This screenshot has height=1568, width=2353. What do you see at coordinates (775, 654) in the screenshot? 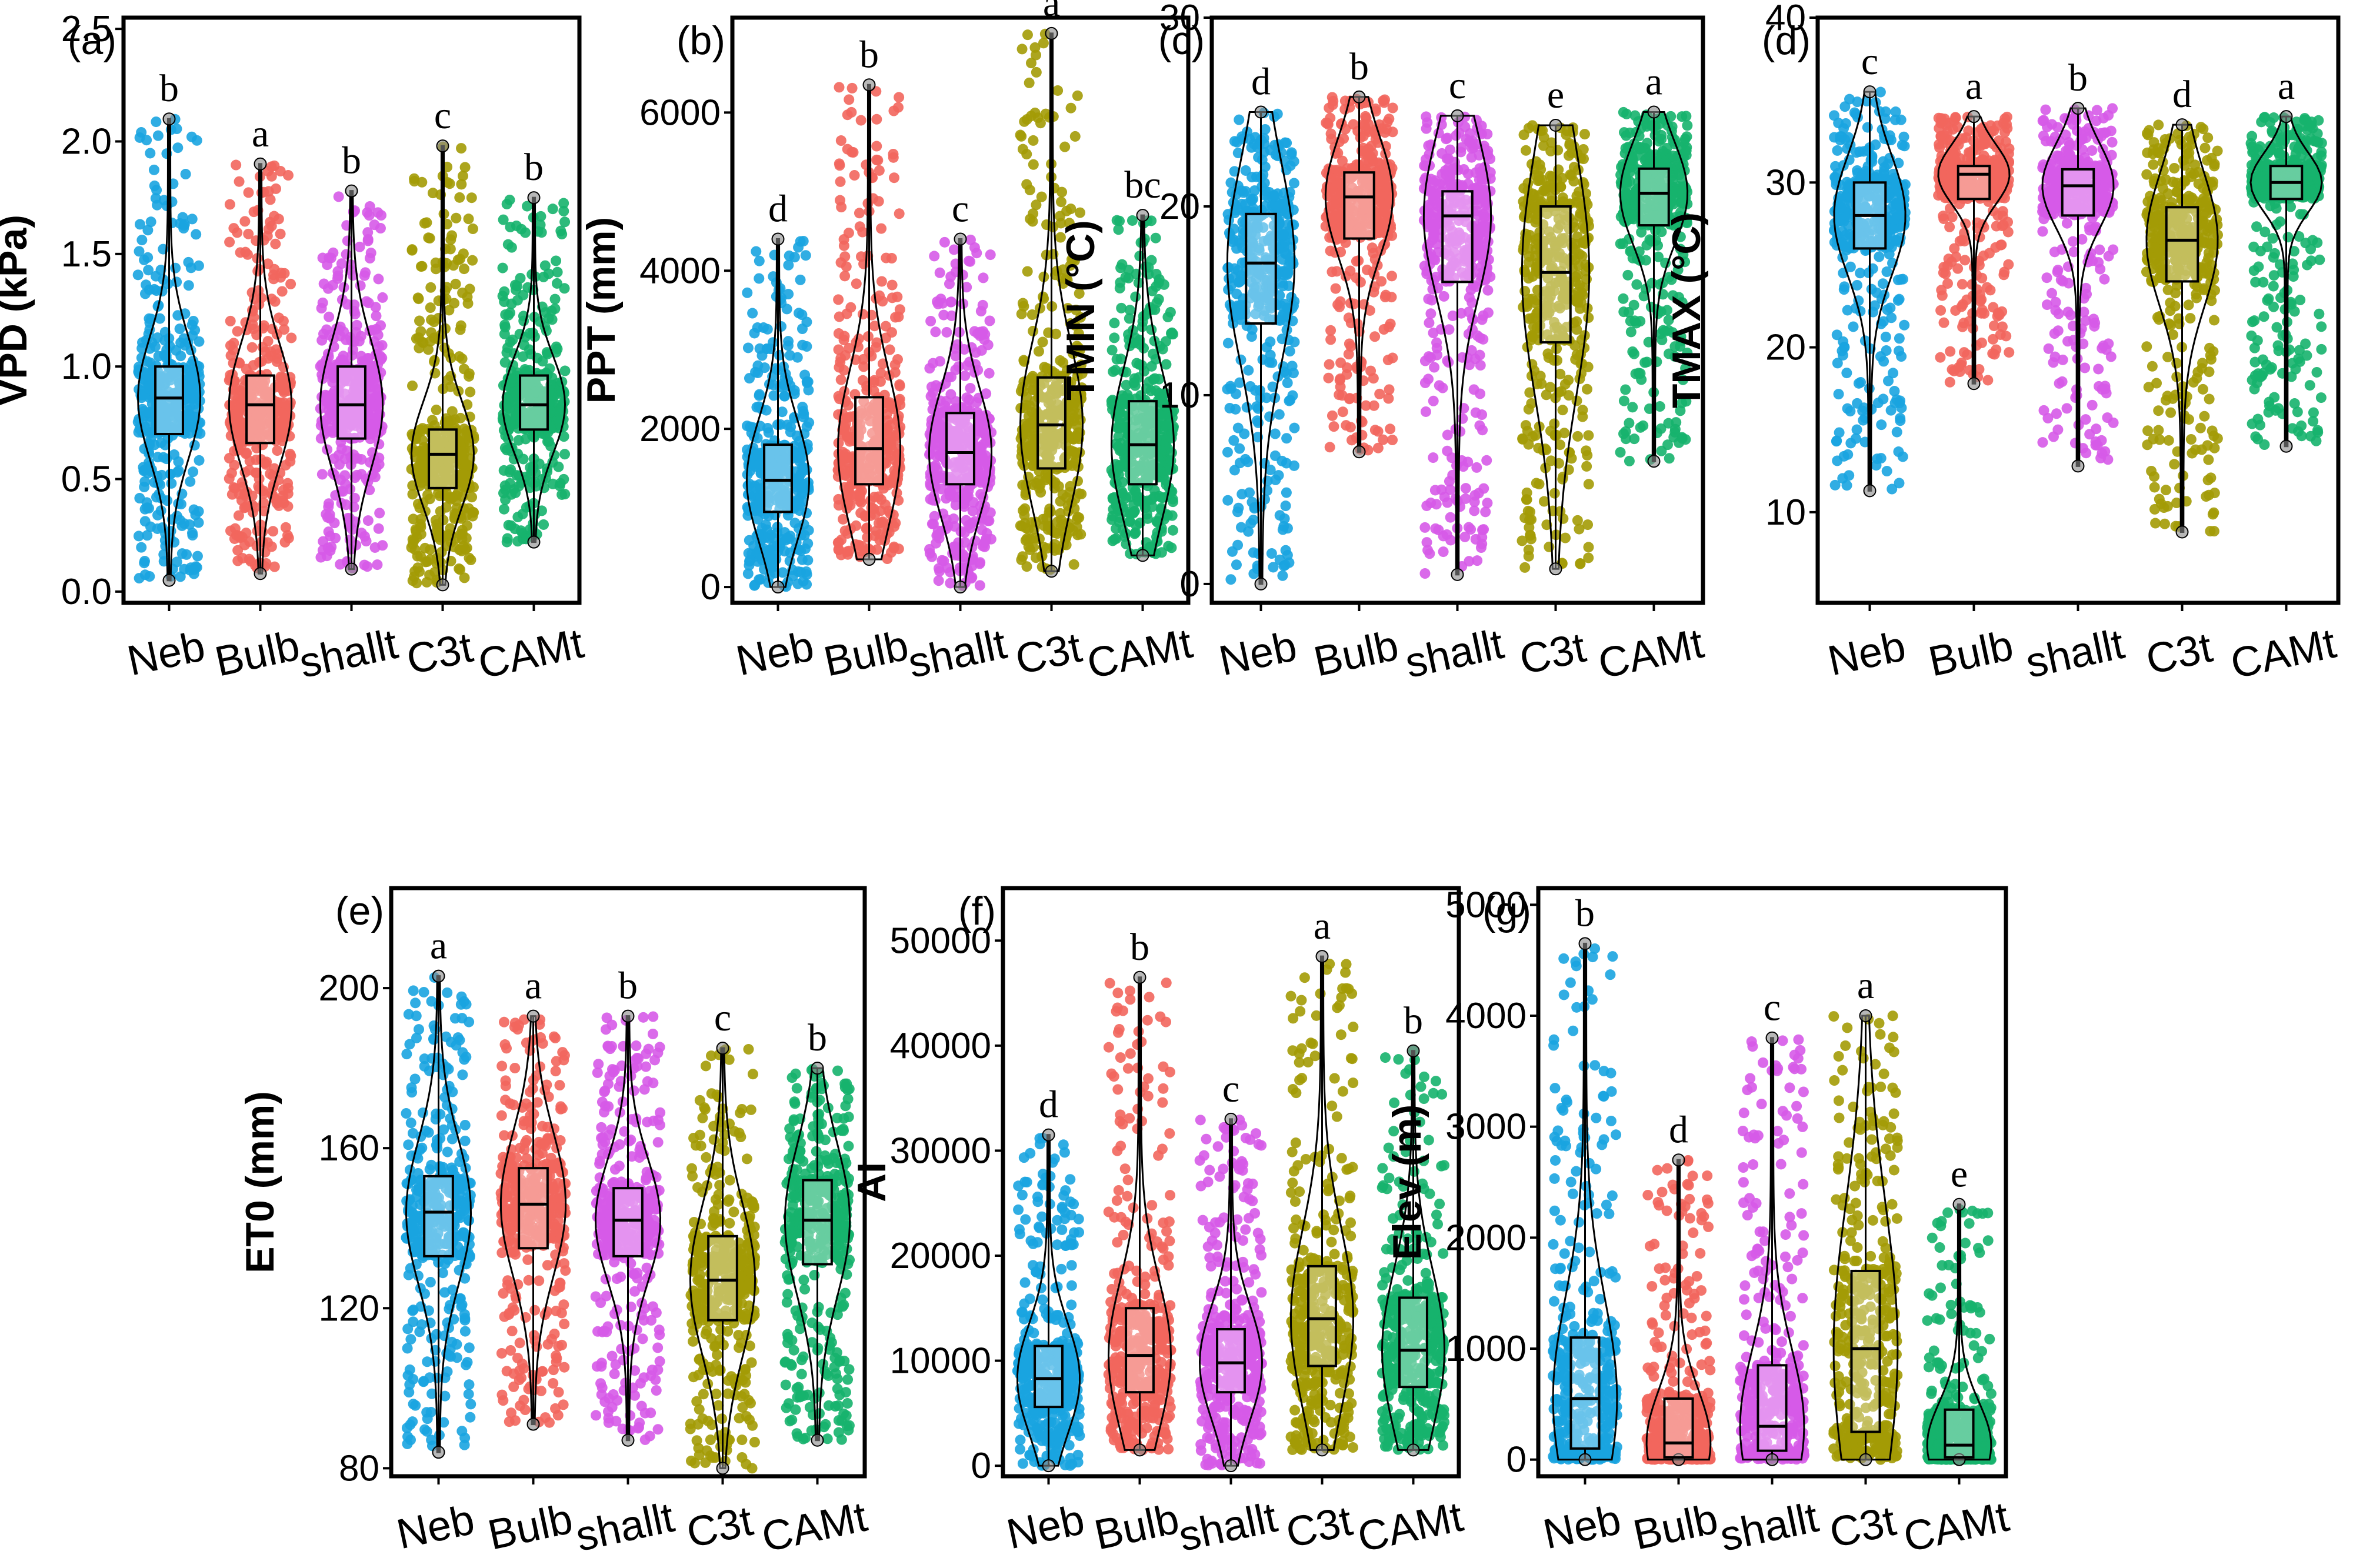
I see `x-category-label: Neb` at bounding box center [775, 654].